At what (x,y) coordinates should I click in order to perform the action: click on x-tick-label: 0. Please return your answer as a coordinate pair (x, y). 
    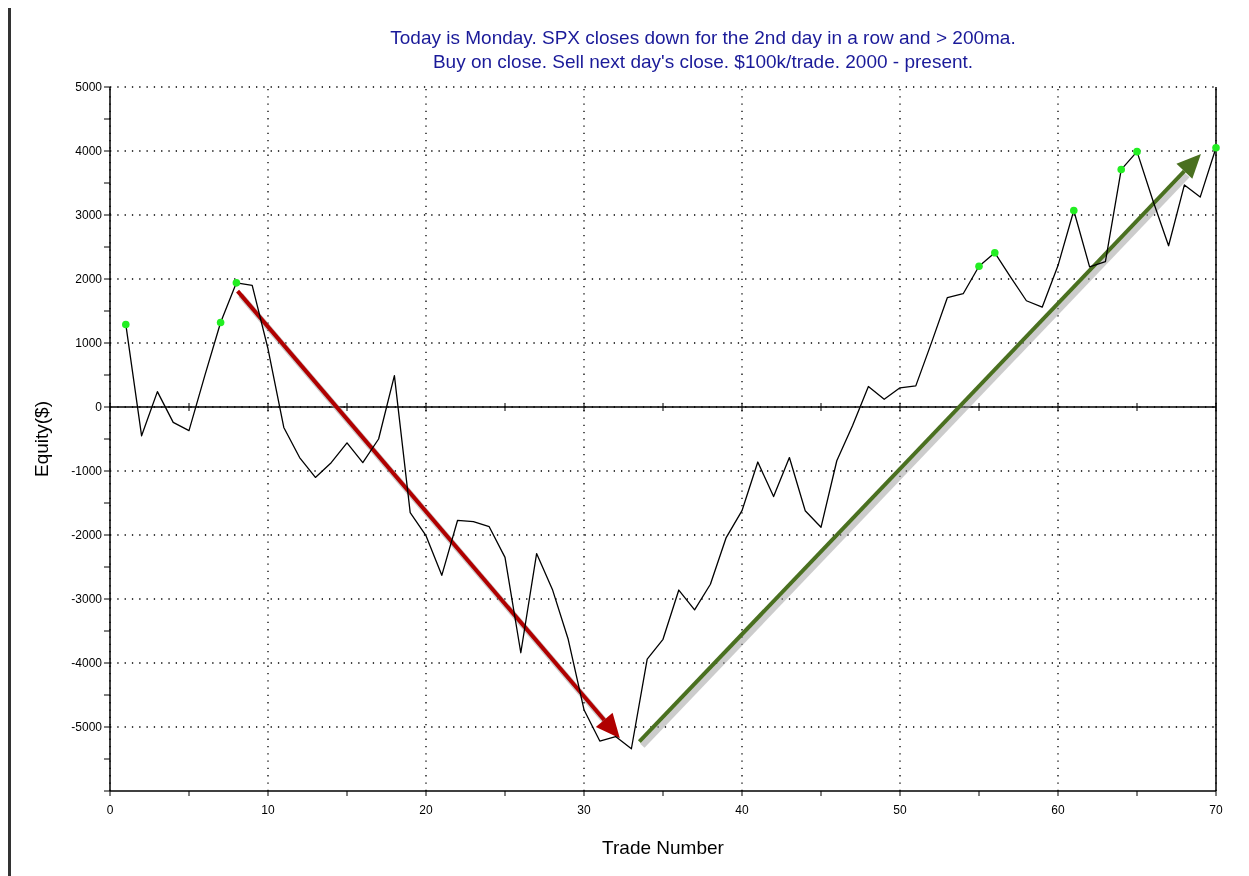
    Looking at the image, I should click on (110, 810).